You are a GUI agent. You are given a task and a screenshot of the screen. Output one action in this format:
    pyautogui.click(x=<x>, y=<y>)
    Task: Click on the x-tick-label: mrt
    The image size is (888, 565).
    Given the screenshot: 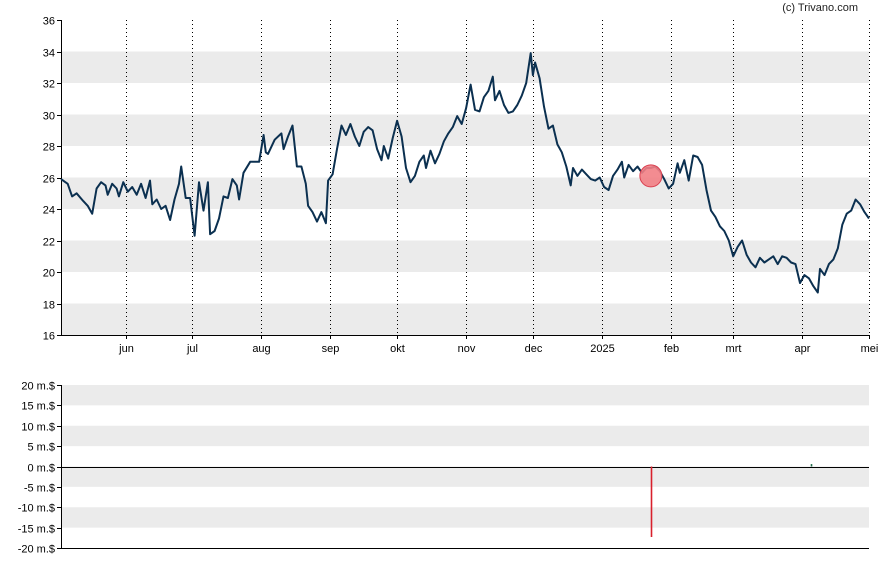 What is the action you would take?
    pyautogui.click(x=734, y=349)
    